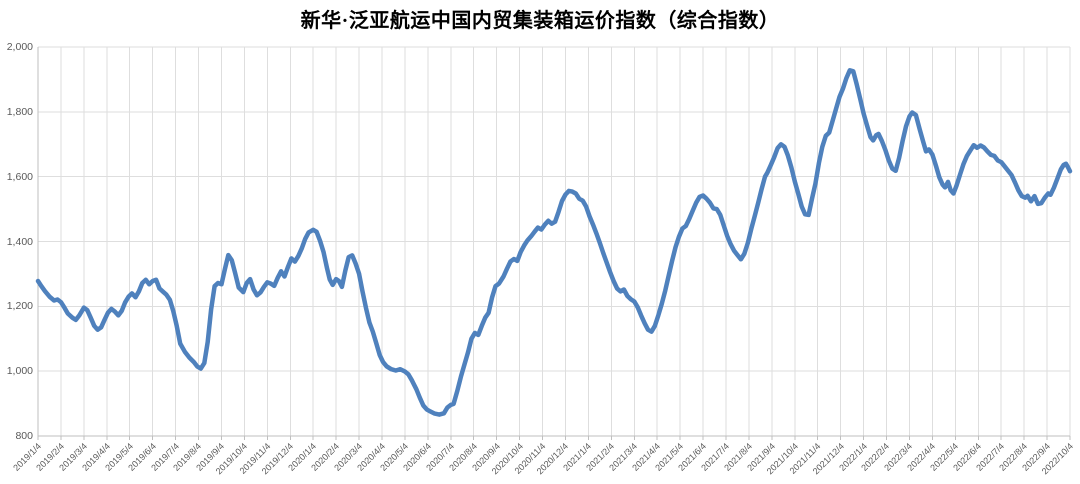  I want to click on y-axis-tick-label: 1,200, so click(19, 306).